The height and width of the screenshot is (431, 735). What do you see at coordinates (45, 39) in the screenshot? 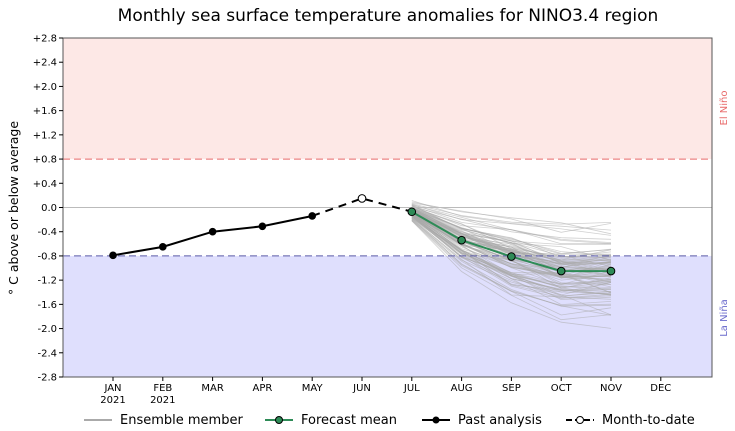
I see `y-tick-label: +2.8` at bounding box center [45, 39].